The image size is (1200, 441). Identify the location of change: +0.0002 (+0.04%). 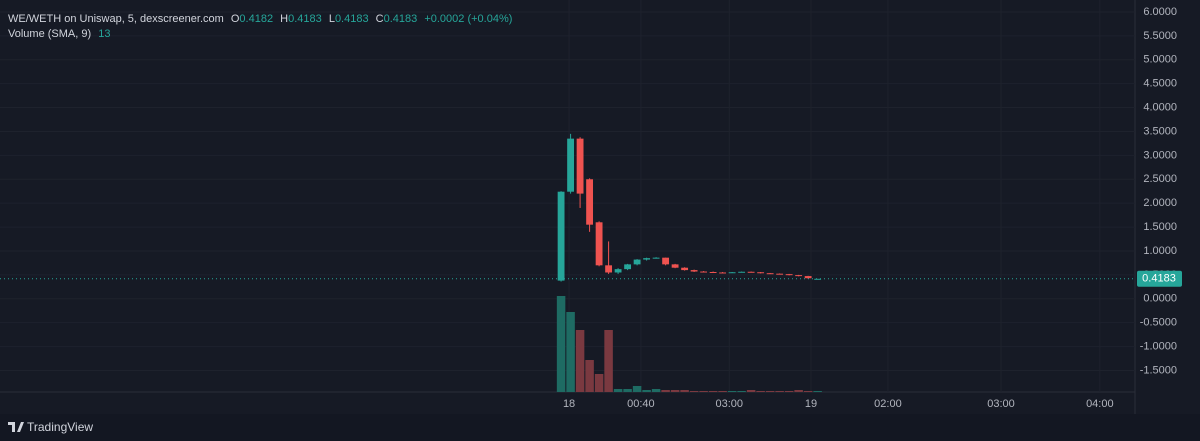
(468, 19).